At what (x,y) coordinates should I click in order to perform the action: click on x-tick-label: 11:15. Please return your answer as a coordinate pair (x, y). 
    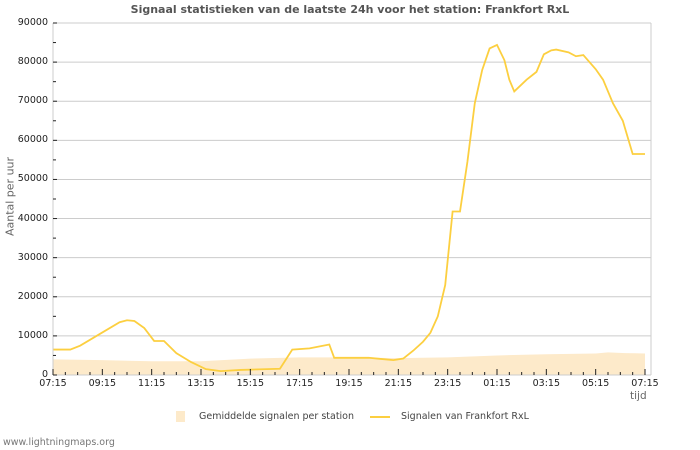
    Looking at the image, I should click on (151, 383).